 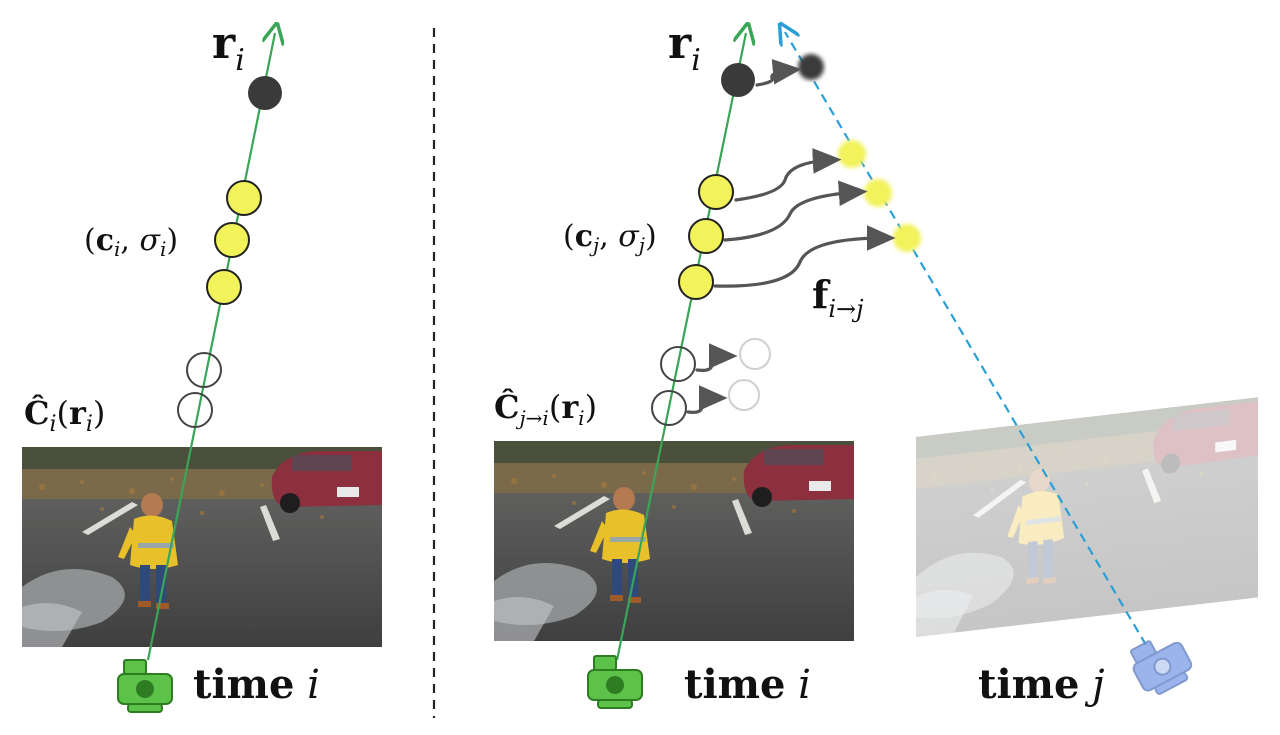 I want to click on right-opaque-point, so click(x=738, y=80).